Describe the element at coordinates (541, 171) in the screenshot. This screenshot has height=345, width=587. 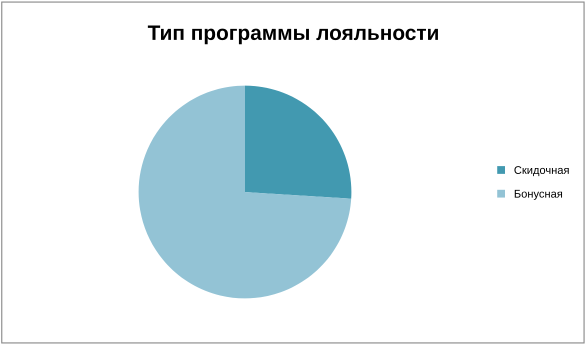
I see `legend-label: Скидочная` at that location.